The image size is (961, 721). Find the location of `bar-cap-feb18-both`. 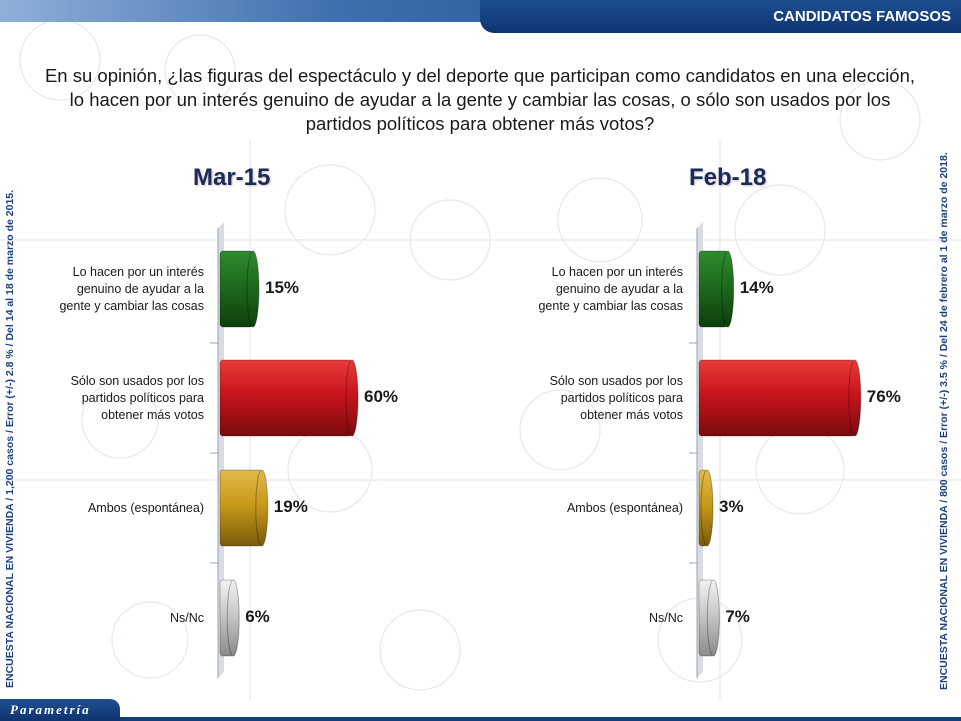

bar-cap-feb18-both is located at coordinates (707, 508).